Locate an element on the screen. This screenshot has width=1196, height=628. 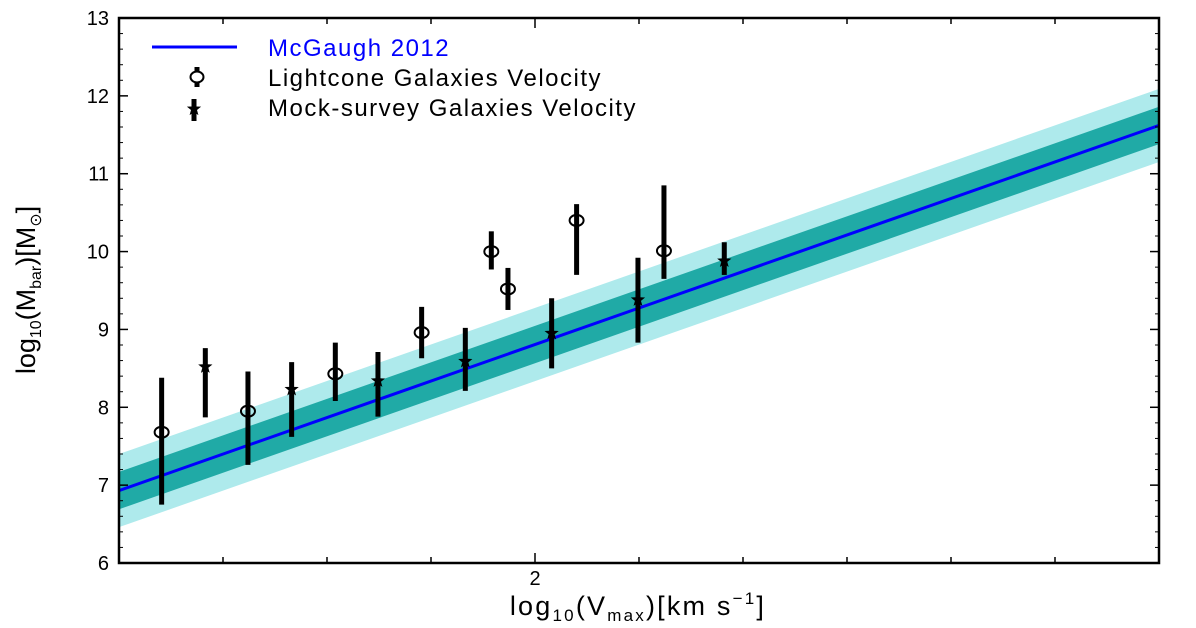
legend-label-mock: Mock-survey Galaxies Velocity is located at coordinates (452, 108).